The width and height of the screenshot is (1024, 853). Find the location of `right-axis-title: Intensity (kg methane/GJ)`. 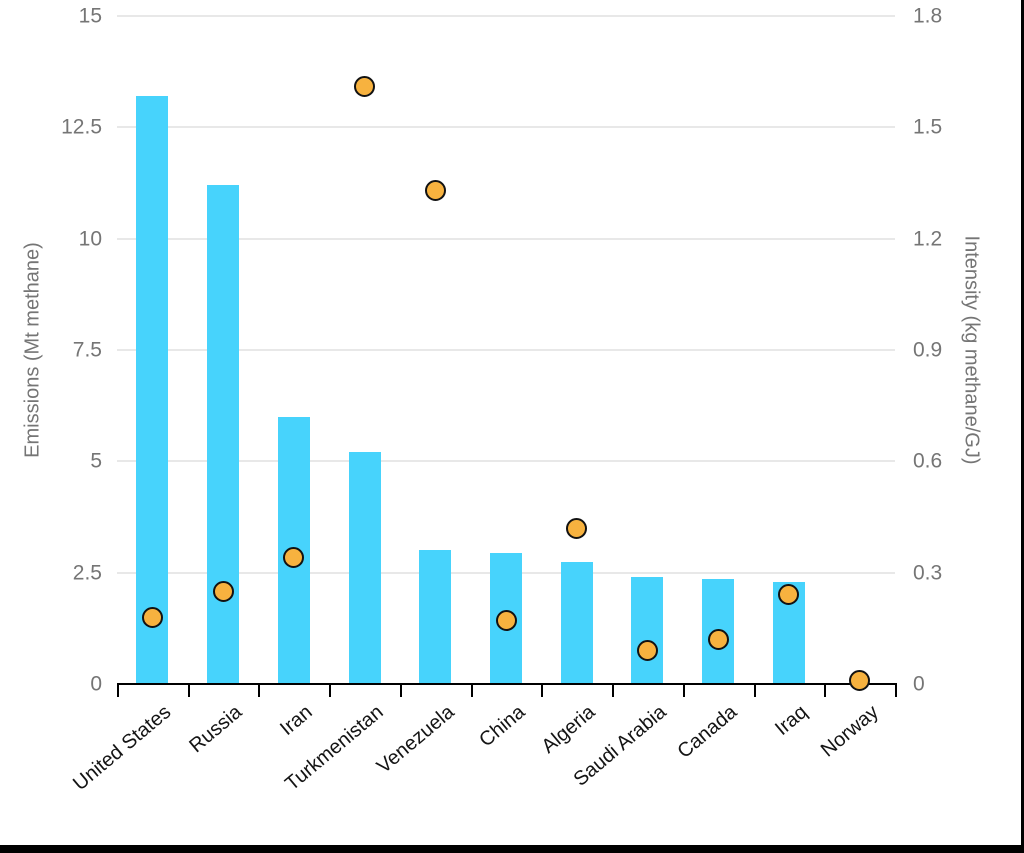

right-axis-title: Intensity (kg methane/GJ) is located at coordinates (971, 350).